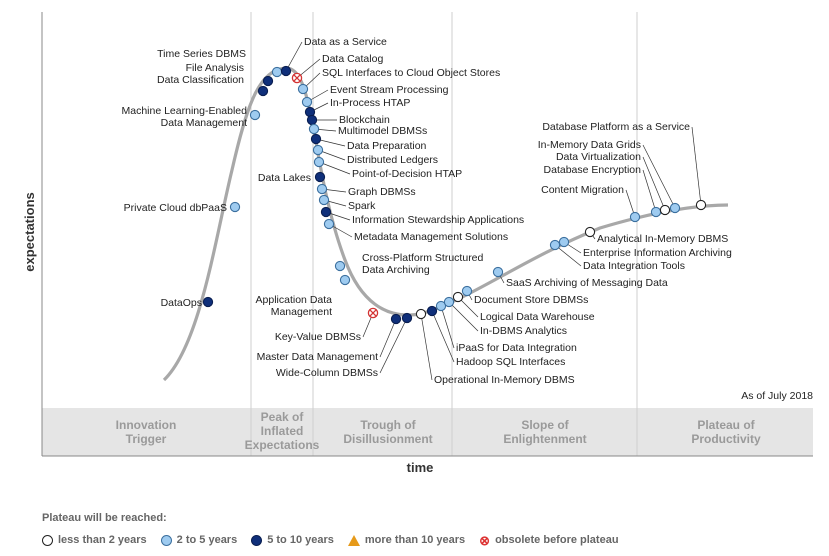  What do you see at coordinates (146, 425) in the screenshot?
I see `phase-innovation-trigger-line1: Innovation` at bounding box center [146, 425].